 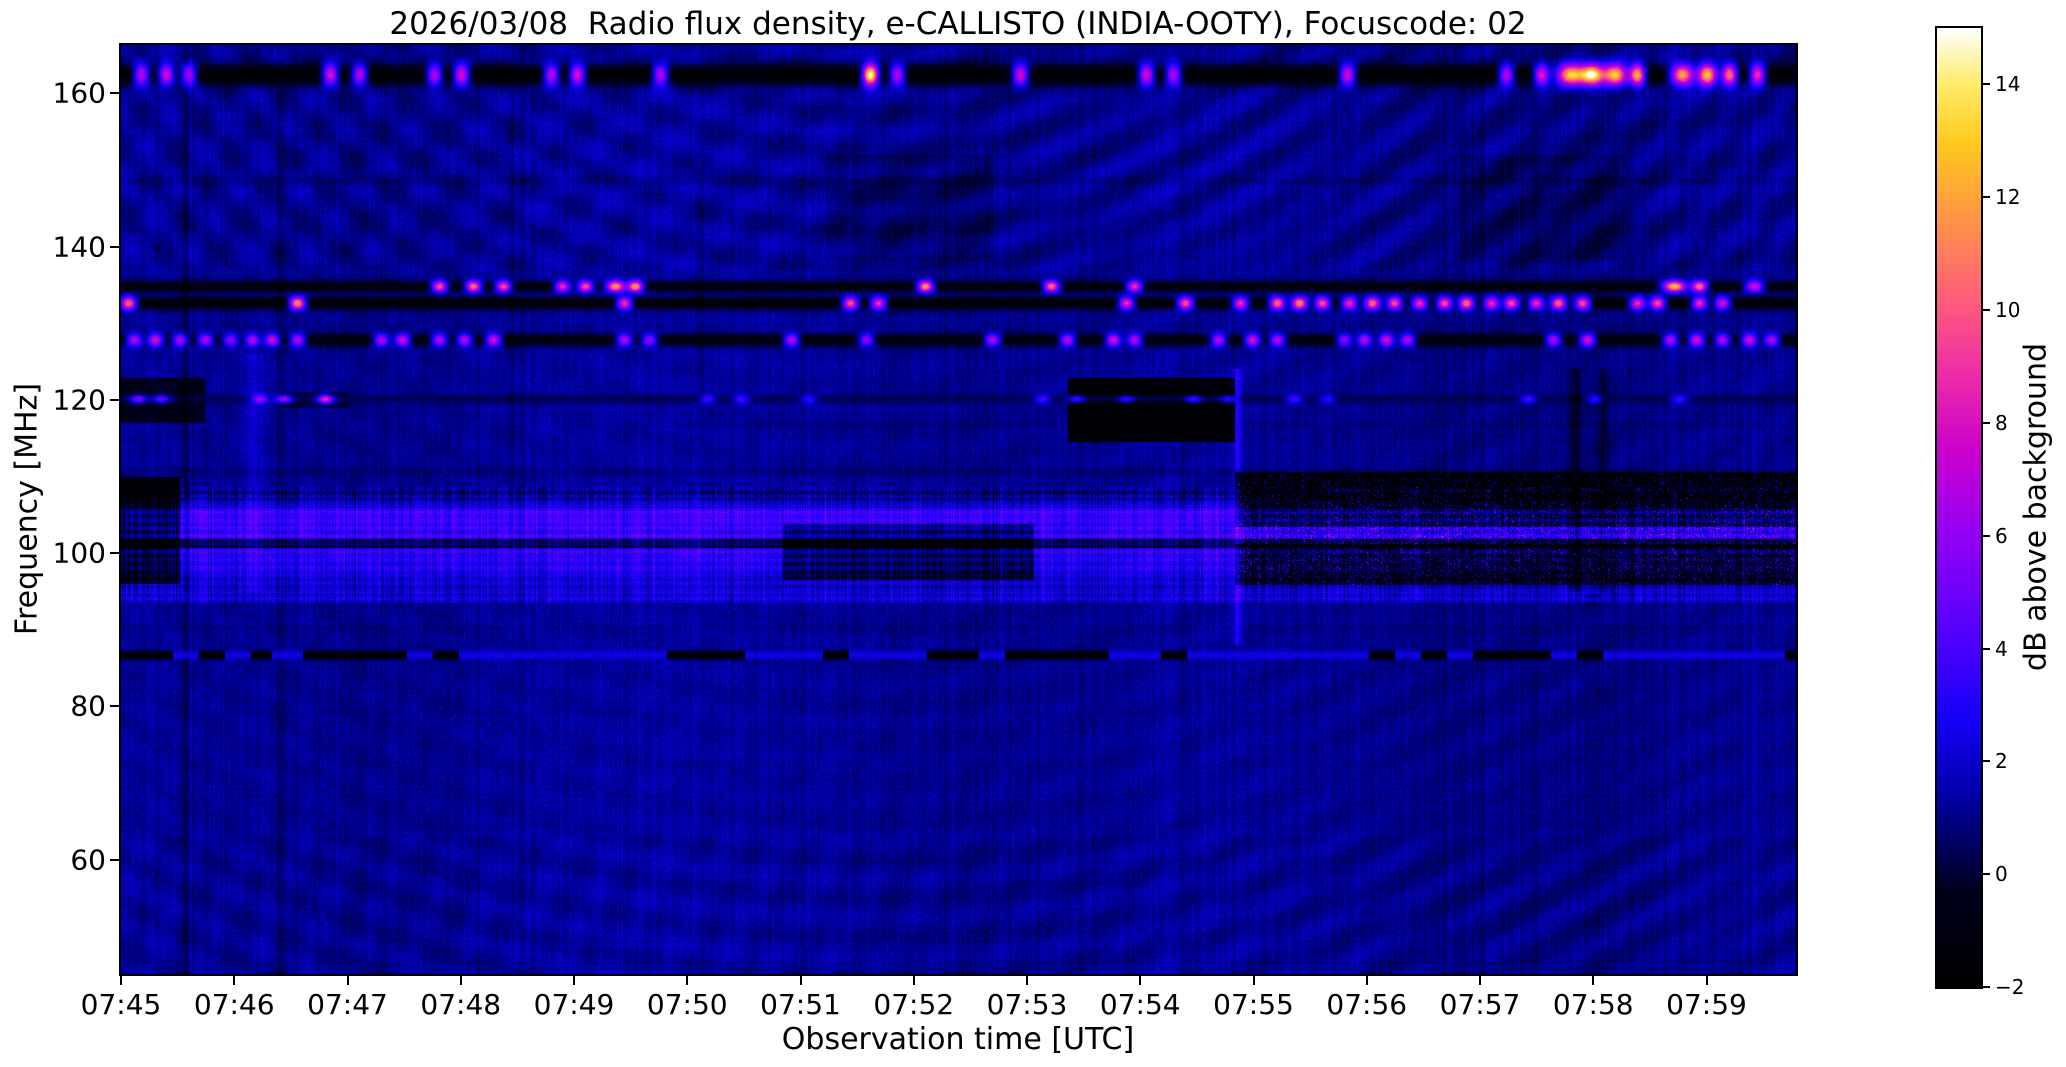 What do you see at coordinates (2008, 310) in the screenshot?
I see `colorbar-tick-label: 10` at bounding box center [2008, 310].